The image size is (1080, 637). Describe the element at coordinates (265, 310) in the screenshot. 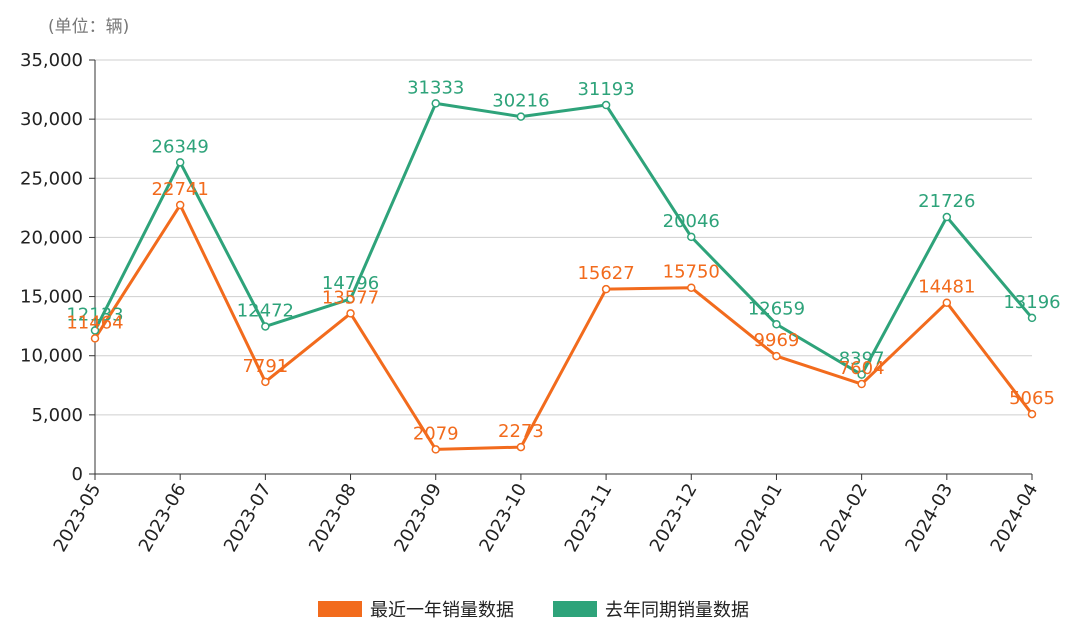

I see `data-label: 12472` at that location.